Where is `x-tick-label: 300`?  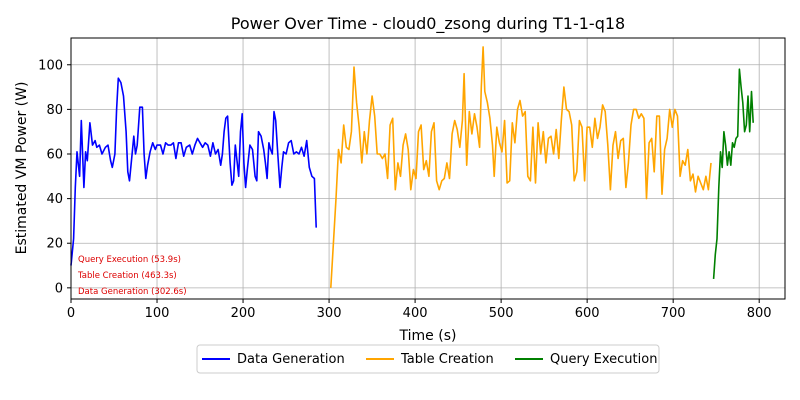 x-tick-label: 300 is located at coordinates (329, 313).